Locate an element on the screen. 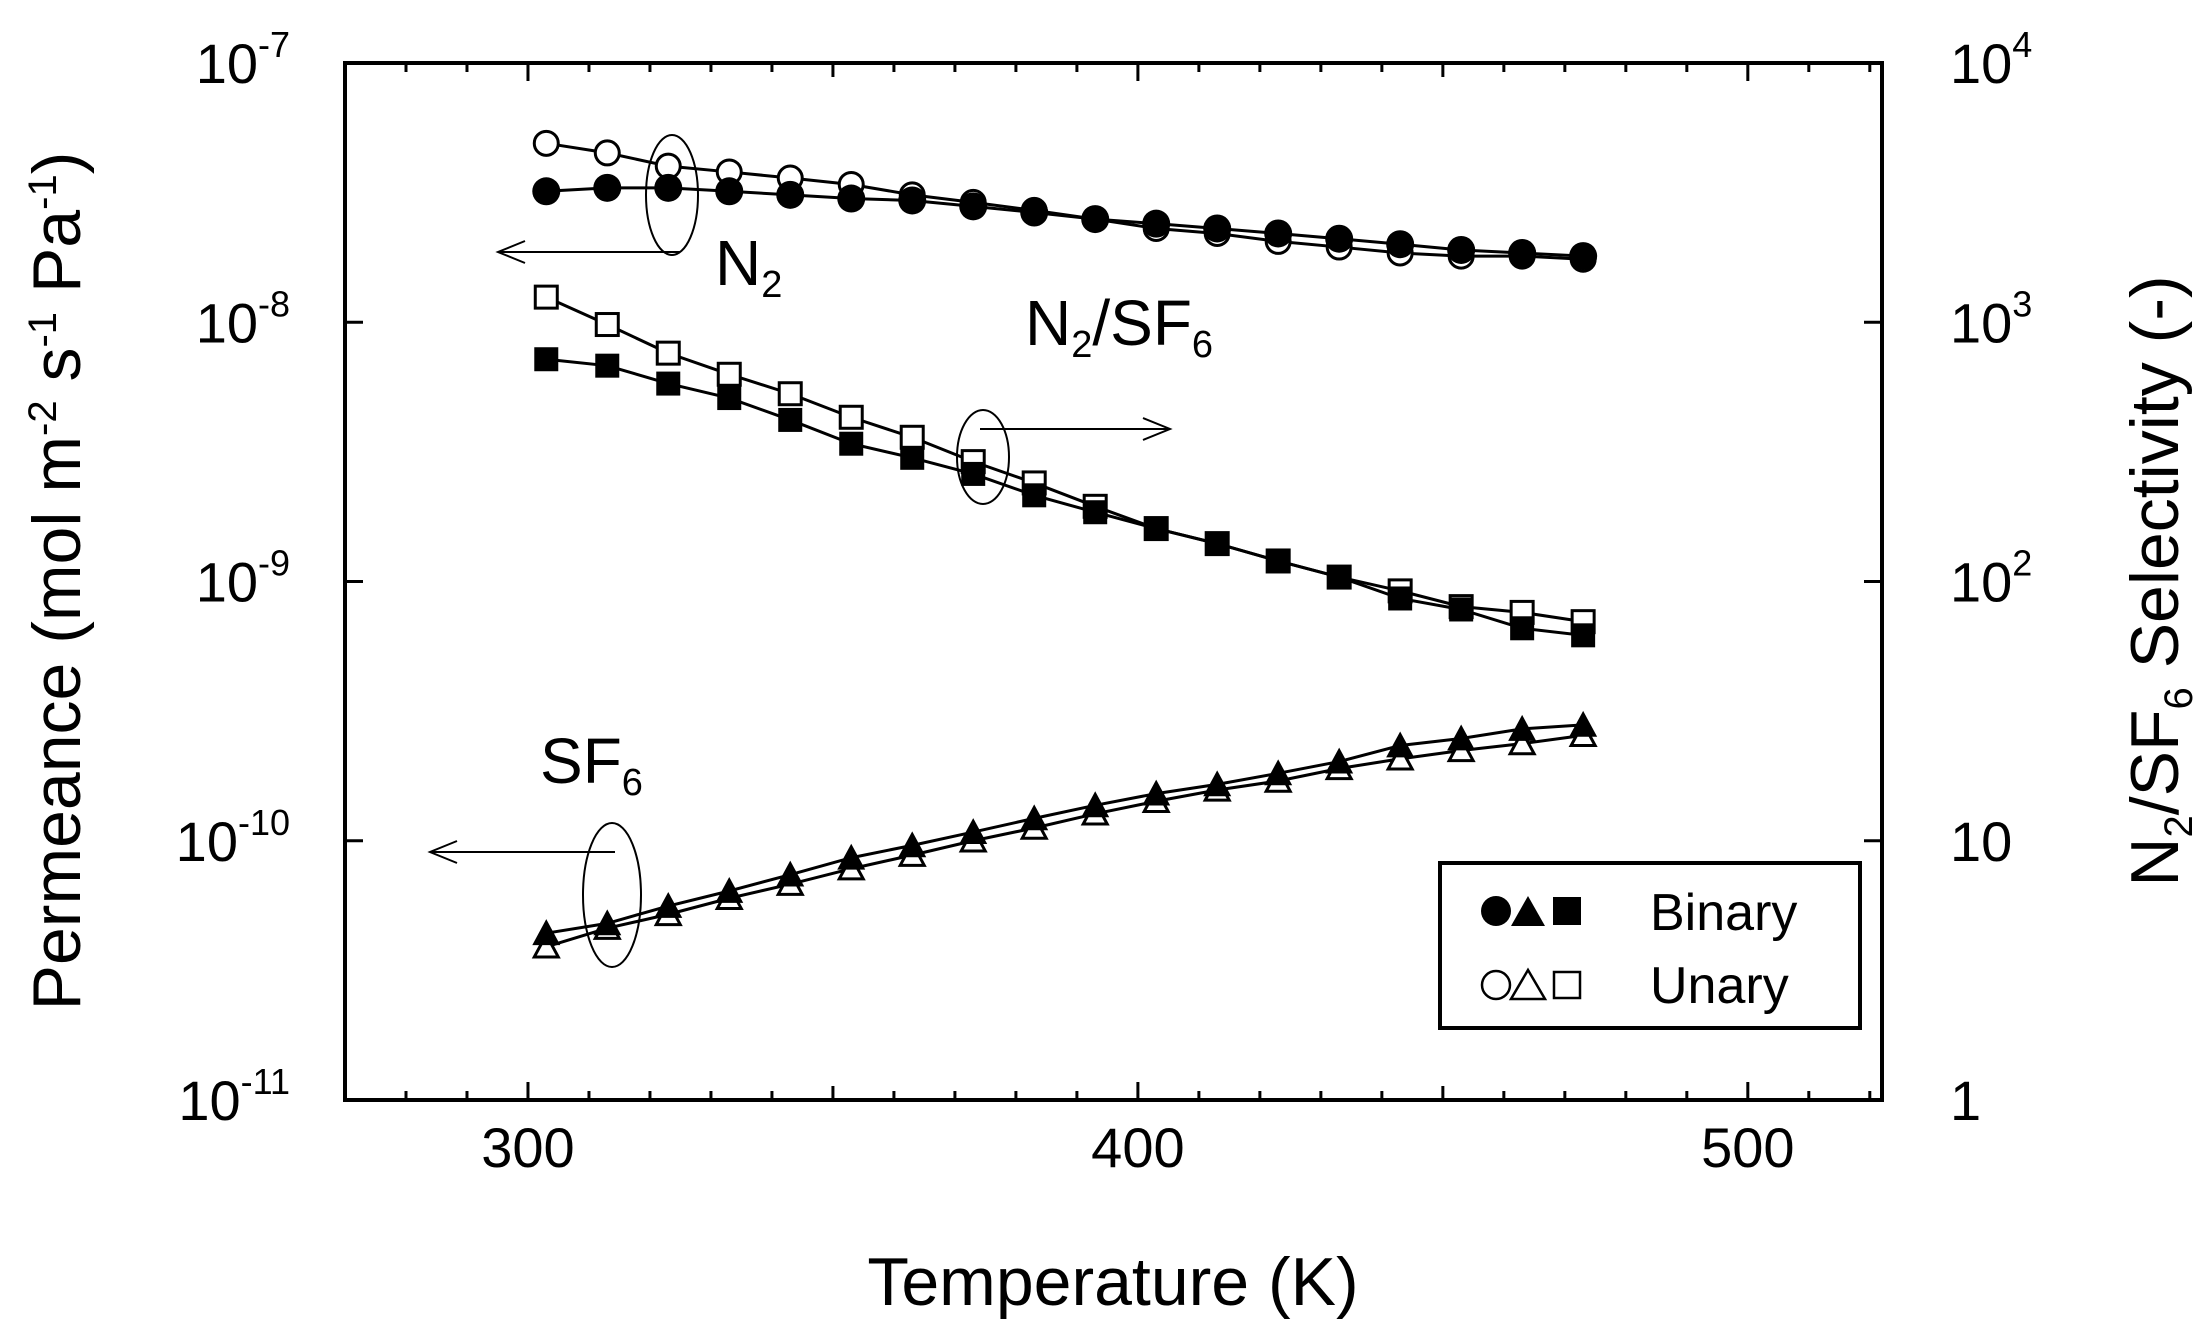 The image size is (2196, 1333). legend-filled-triangle-marker is located at coordinates (1528, 911).